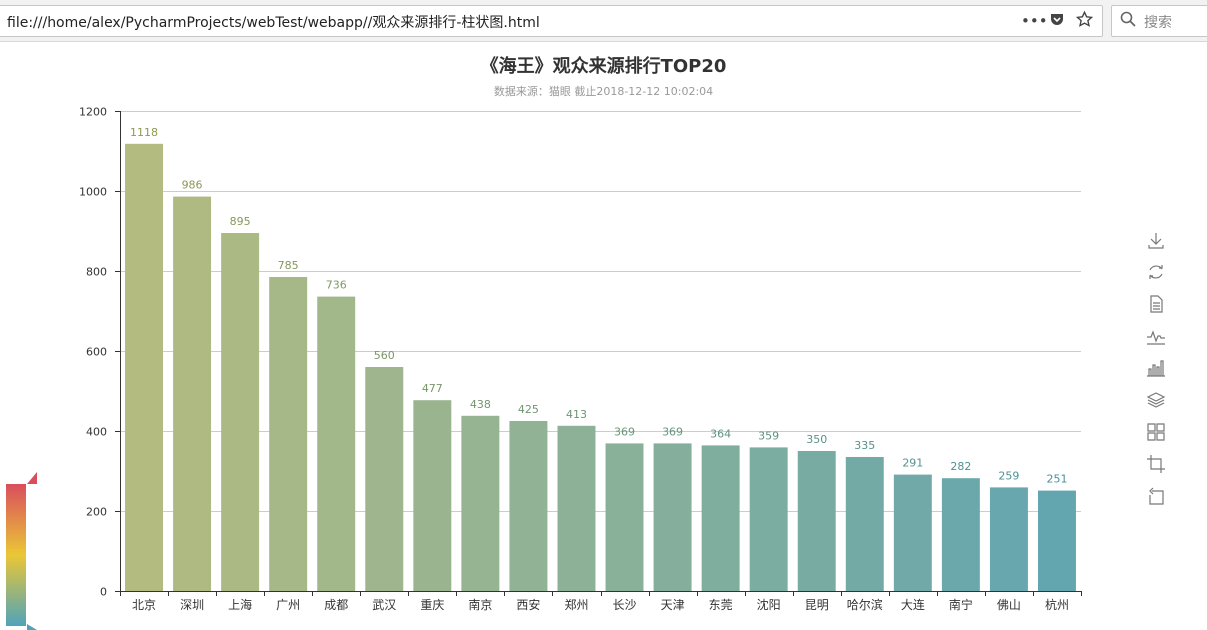 The image size is (1207, 630). What do you see at coordinates (1128, 21) in the screenshot?
I see `search-icon` at bounding box center [1128, 21].